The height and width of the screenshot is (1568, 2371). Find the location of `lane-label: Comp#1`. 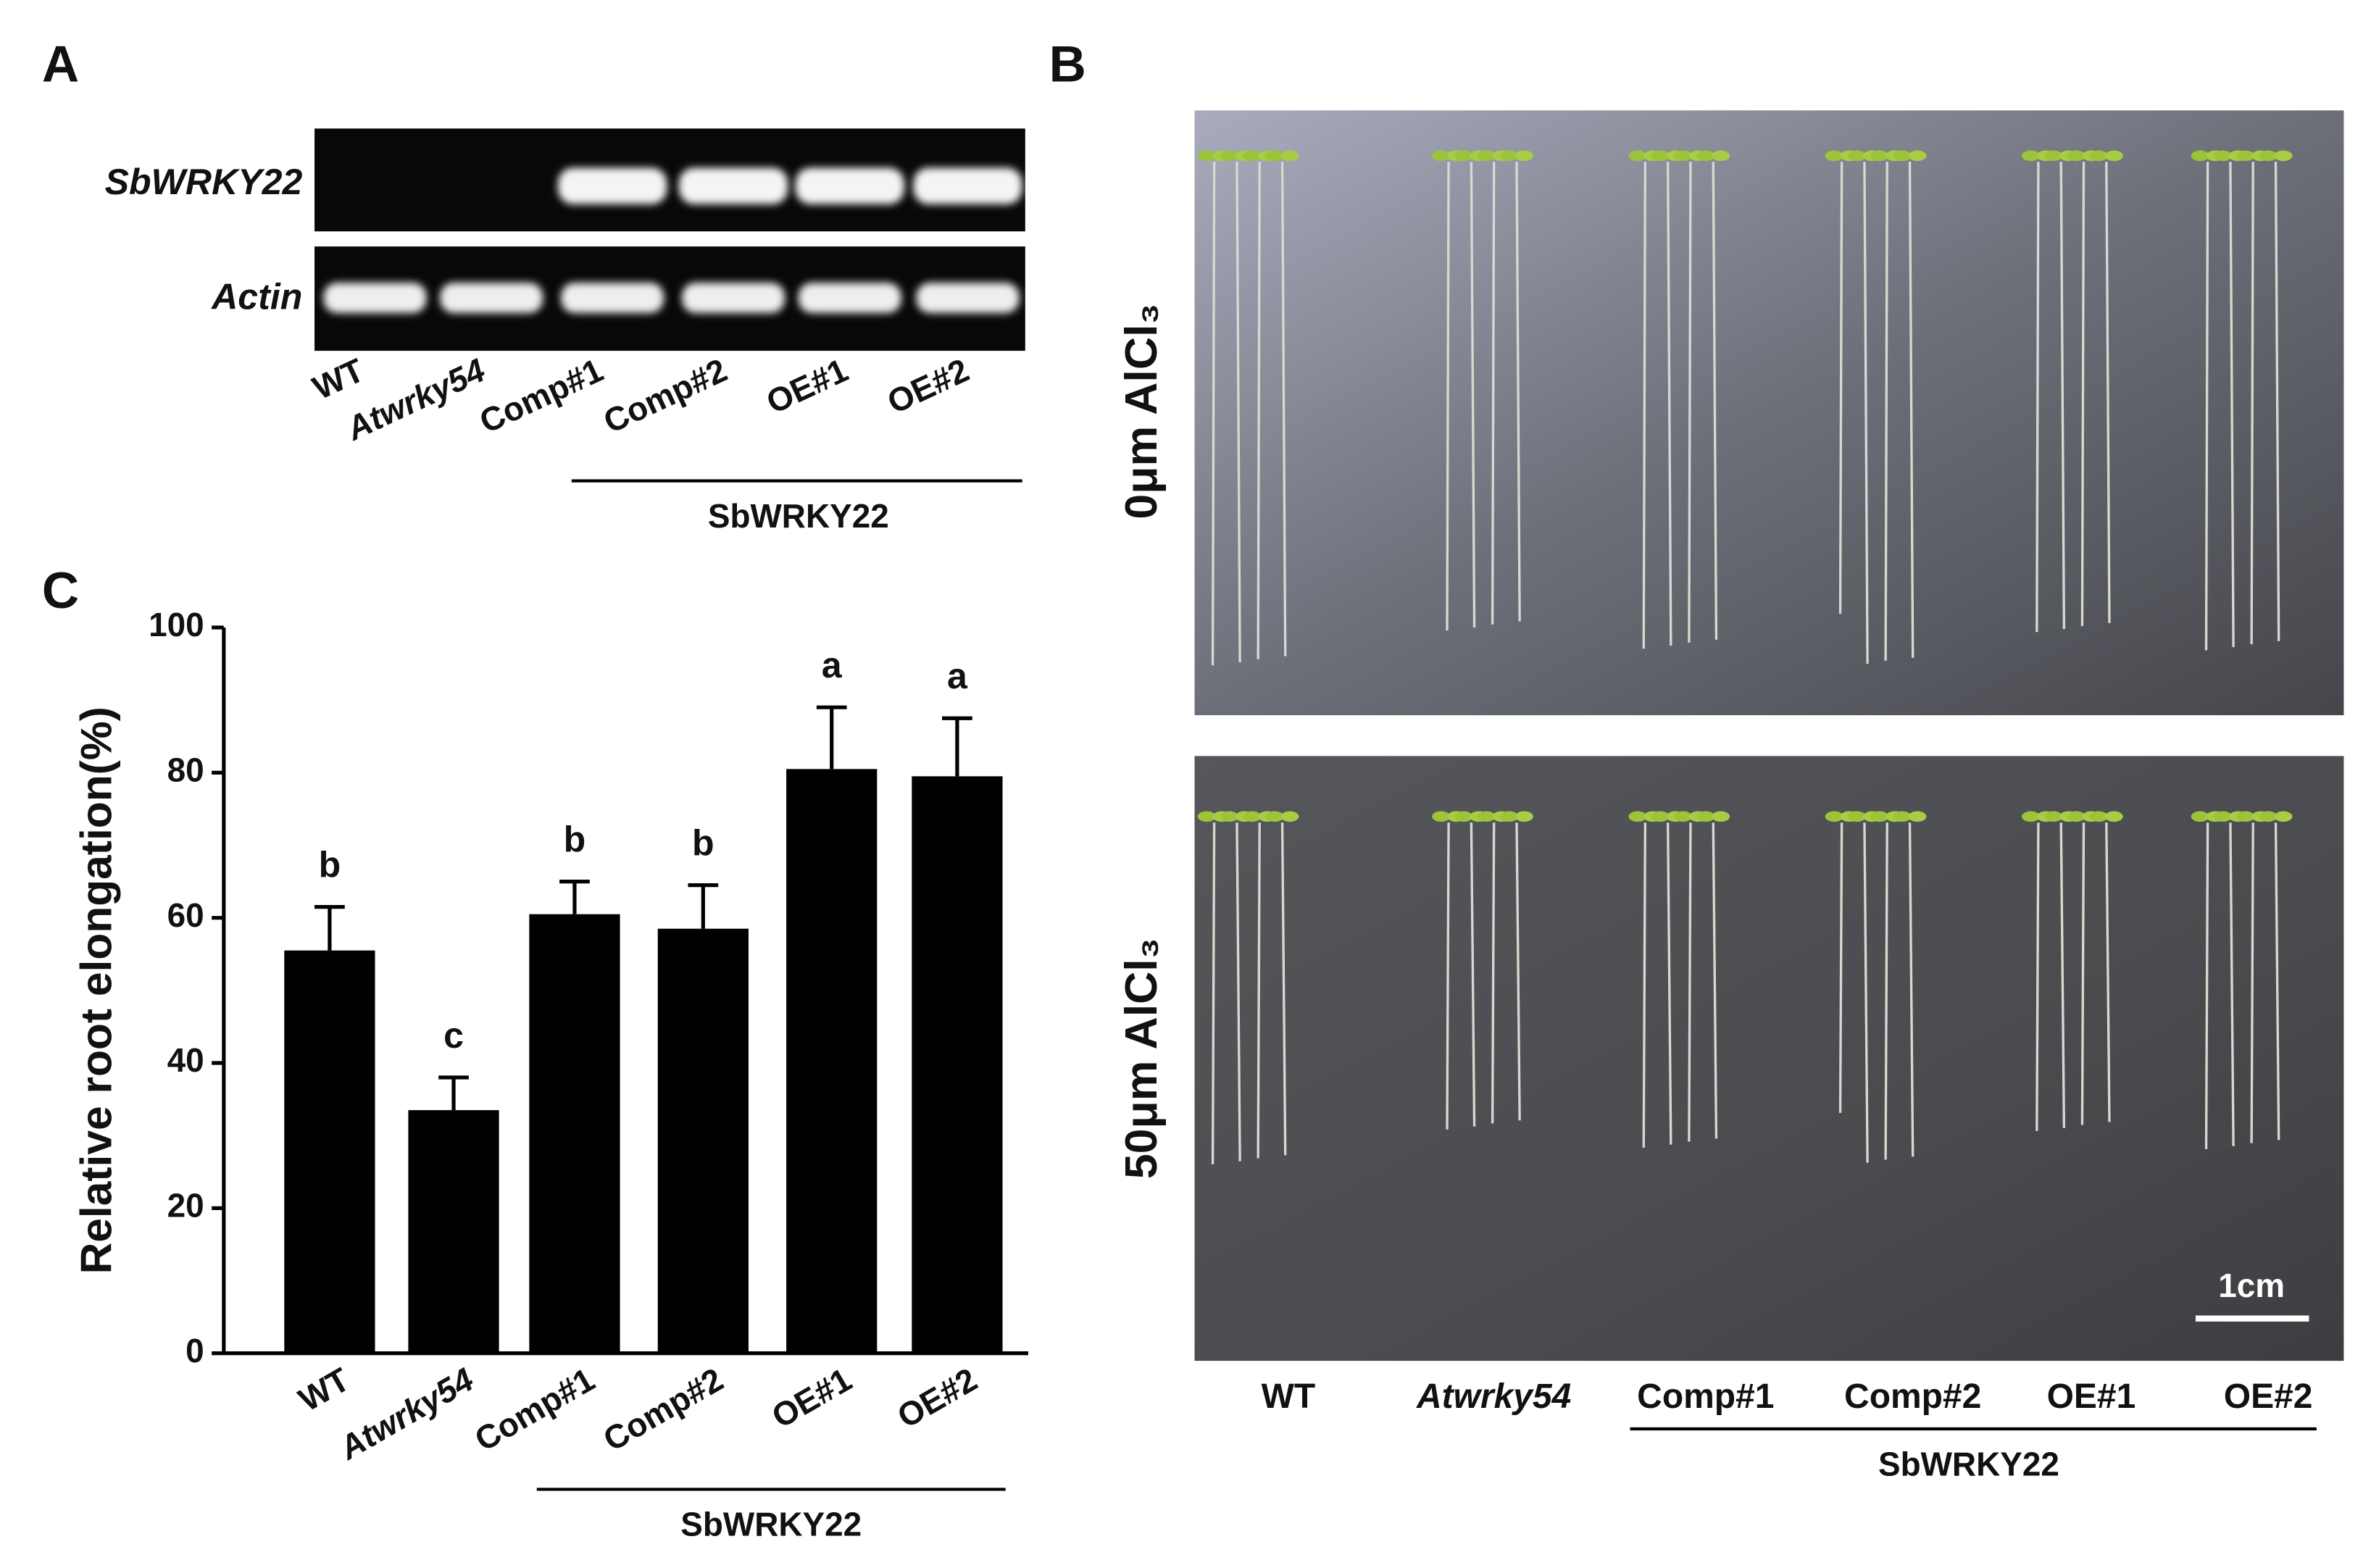

lane-label: Comp#1 is located at coordinates (541, 396).